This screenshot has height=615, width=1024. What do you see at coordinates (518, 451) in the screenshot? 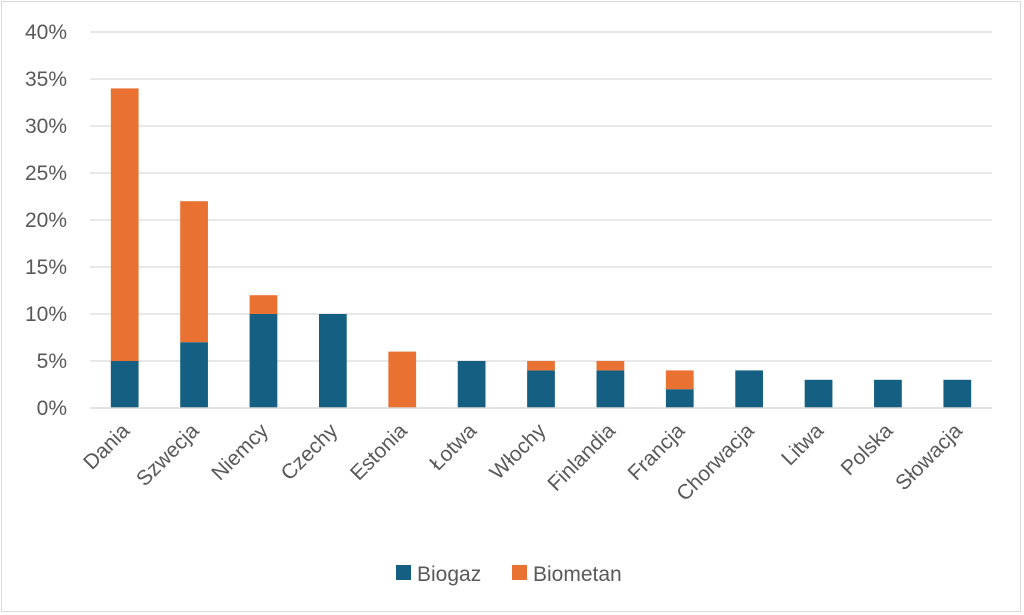
I see `x-tick-label: Włochy` at bounding box center [518, 451].